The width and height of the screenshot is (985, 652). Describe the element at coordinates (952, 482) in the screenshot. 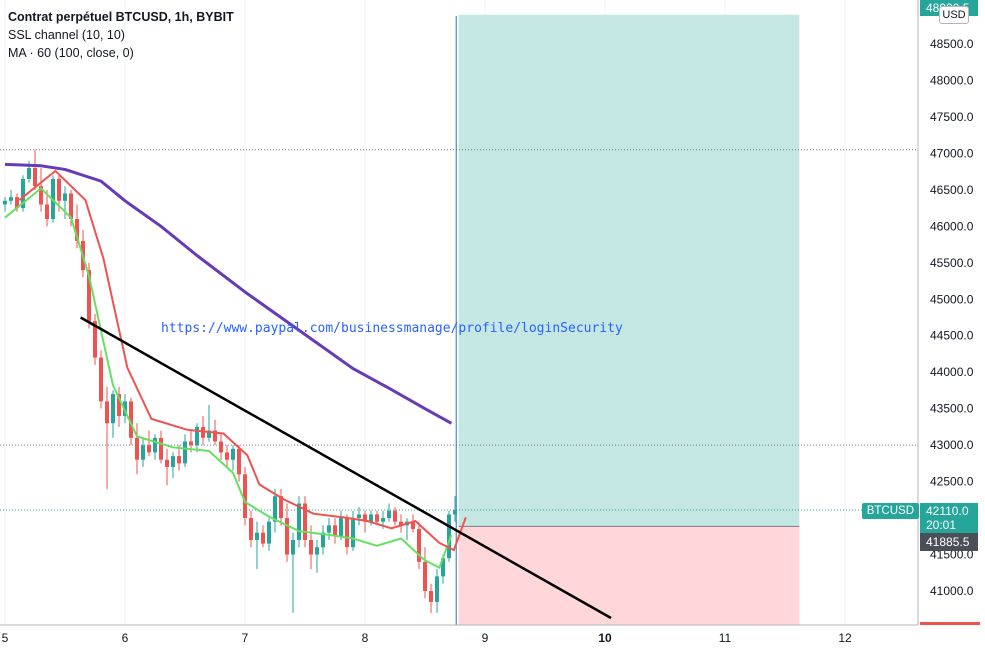

I see `y-tick-label: 42500.0` at that location.